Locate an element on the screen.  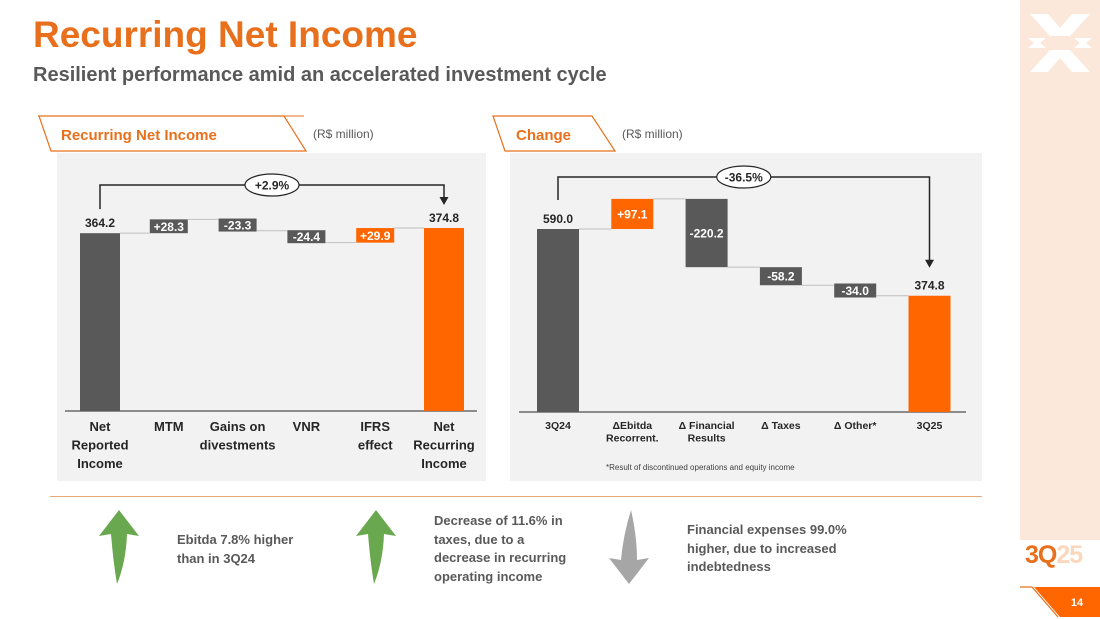
category-label: effect is located at coordinates (375, 445).